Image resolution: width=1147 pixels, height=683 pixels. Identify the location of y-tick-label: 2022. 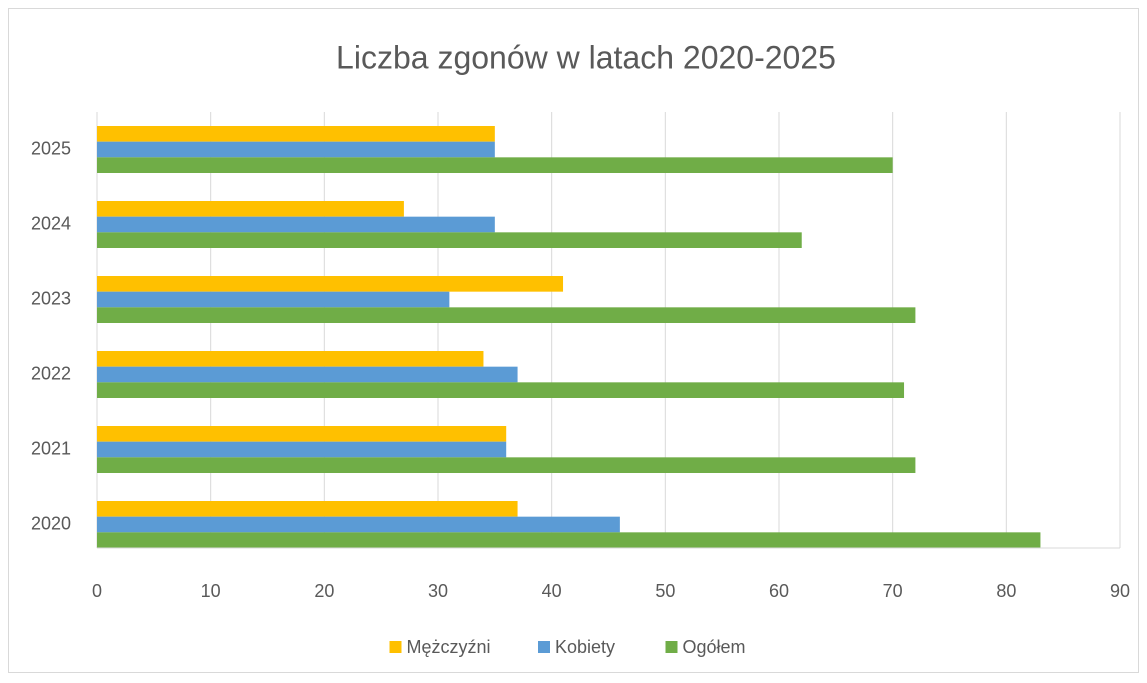
(51, 373).